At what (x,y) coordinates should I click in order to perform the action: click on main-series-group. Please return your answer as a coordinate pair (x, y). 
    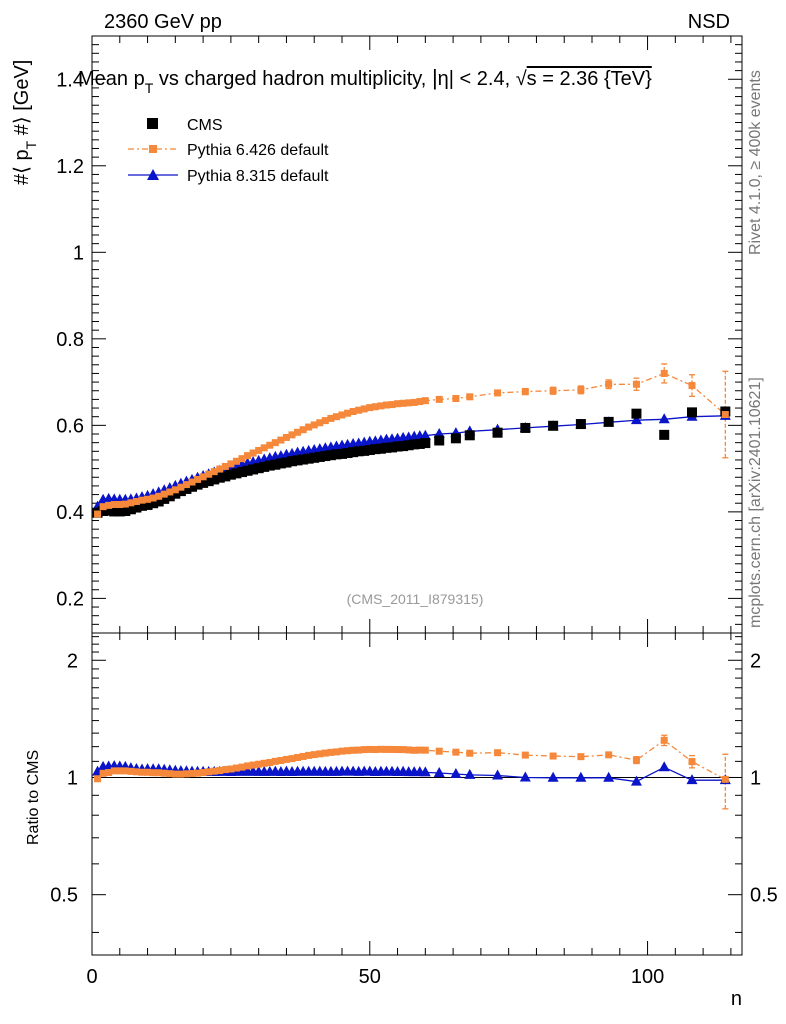
    Looking at the image, I should click on (411, 440).